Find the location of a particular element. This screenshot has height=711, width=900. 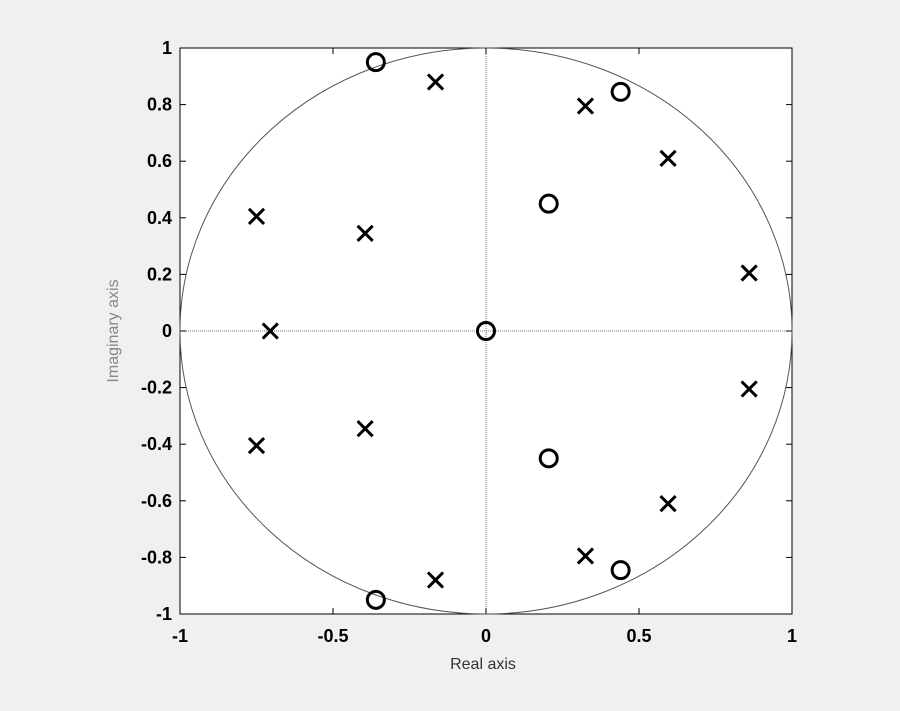

x-tick-label: 0.5 is located at coordinates (638, 636).